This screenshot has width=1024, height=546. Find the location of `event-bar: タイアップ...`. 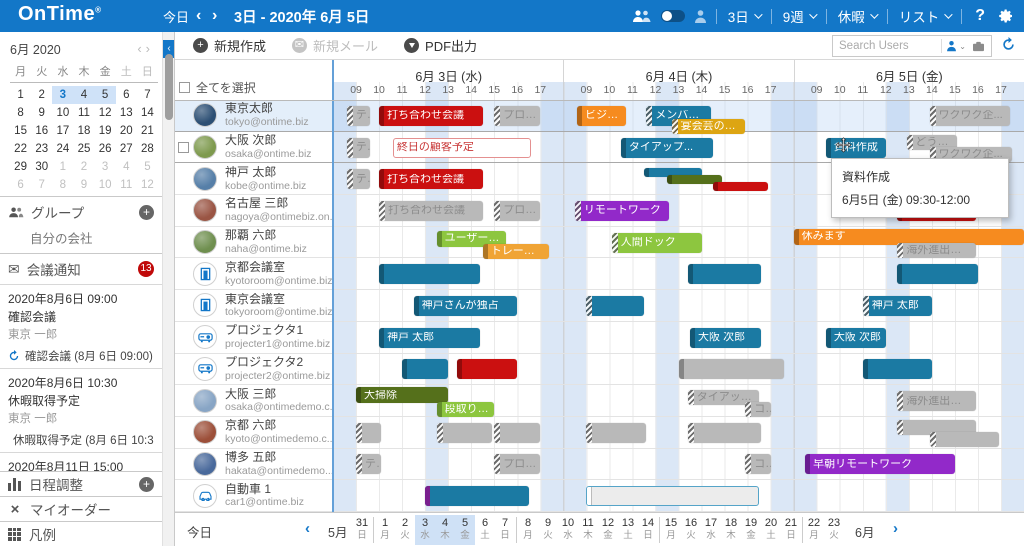

event-bar: タイアップ... is located at coordinates (723, 397).